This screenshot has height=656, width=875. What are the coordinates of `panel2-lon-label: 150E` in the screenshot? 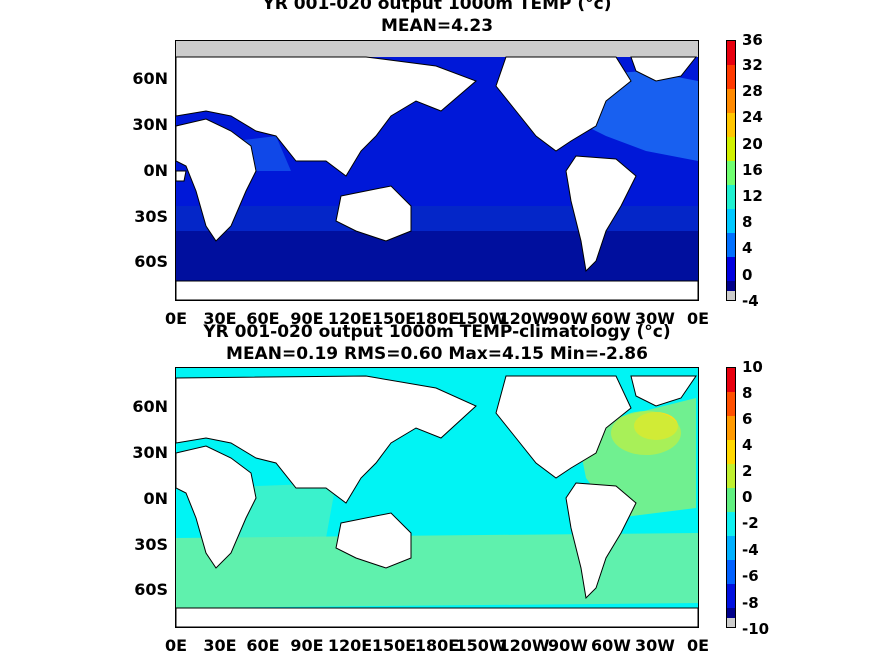 It's located at (394, 645).